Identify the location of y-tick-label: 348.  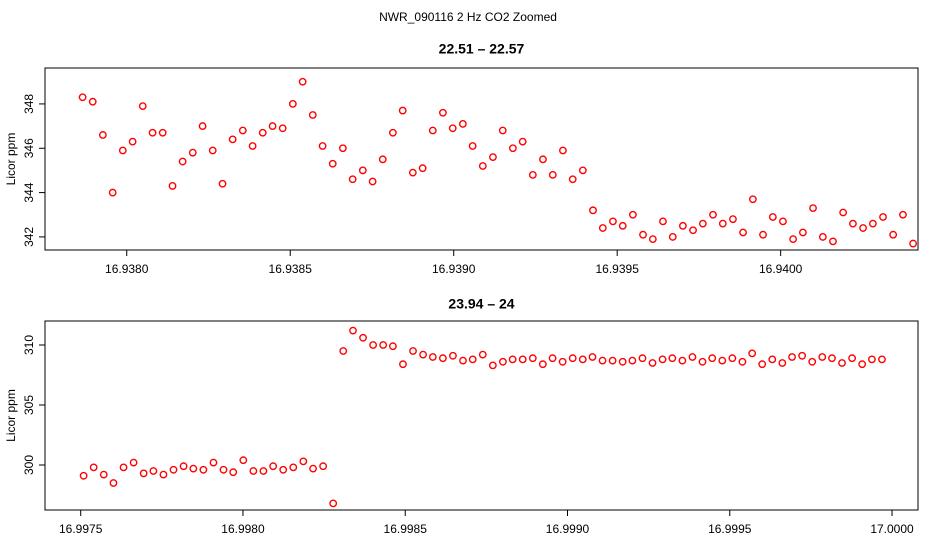
(29, 104).